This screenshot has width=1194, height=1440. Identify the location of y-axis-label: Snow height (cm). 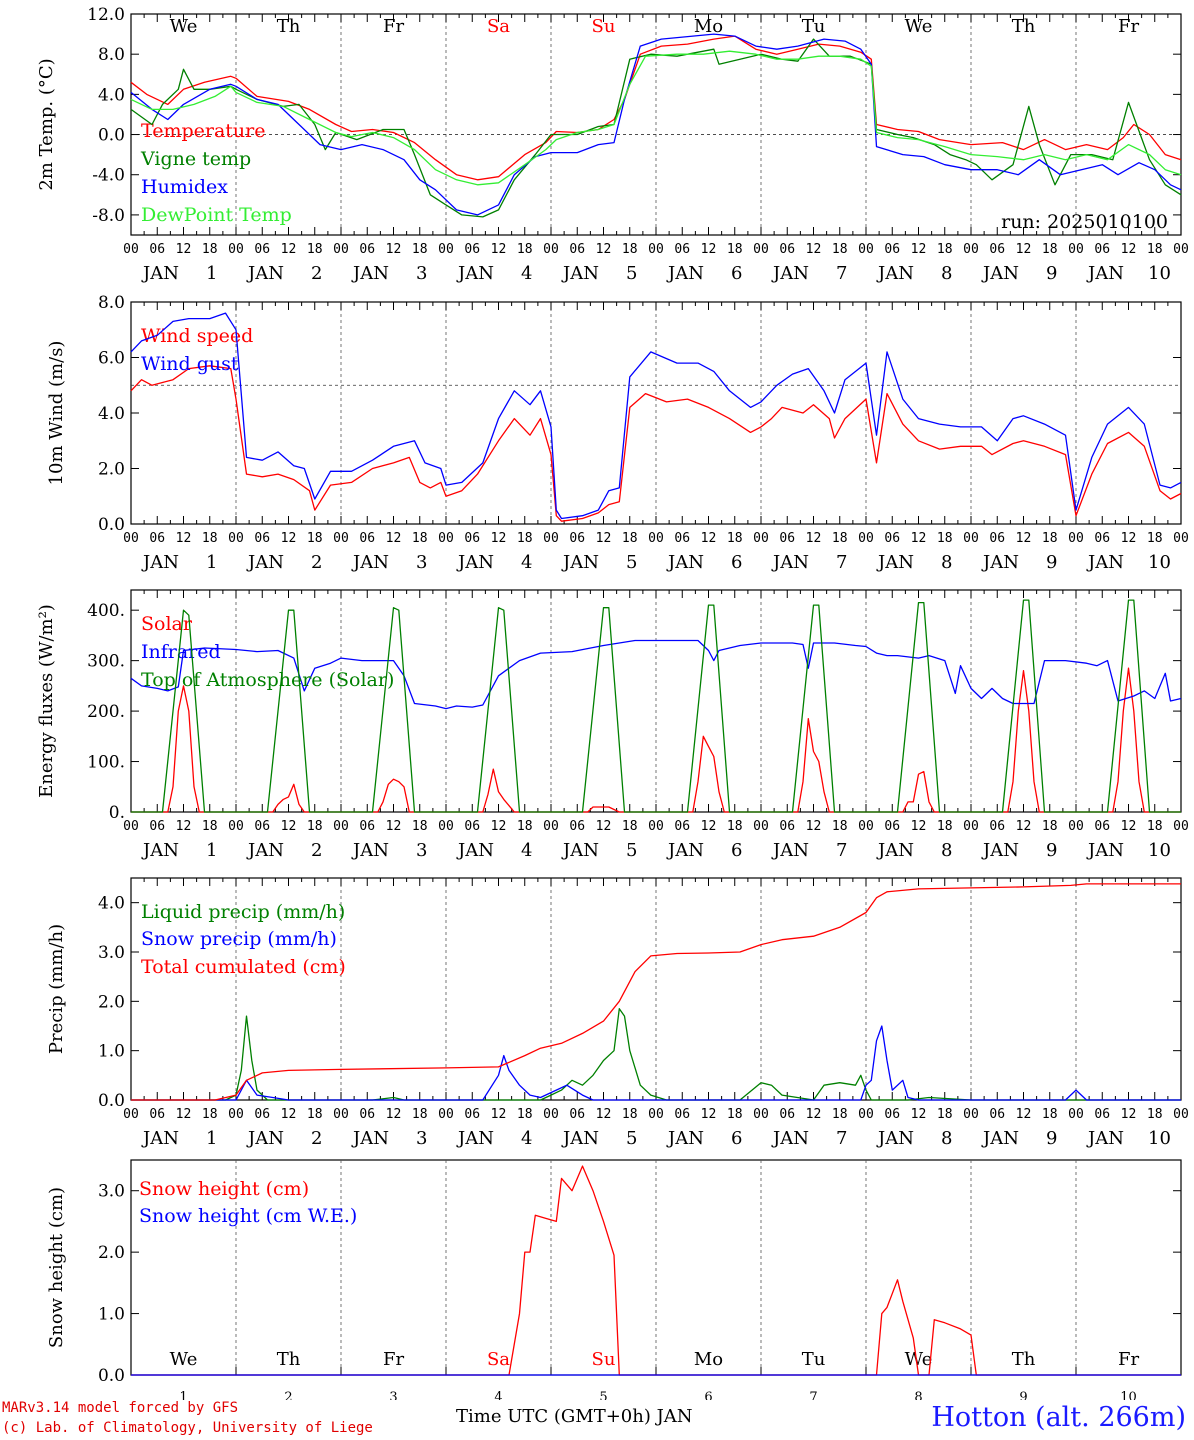
(56, 1267).